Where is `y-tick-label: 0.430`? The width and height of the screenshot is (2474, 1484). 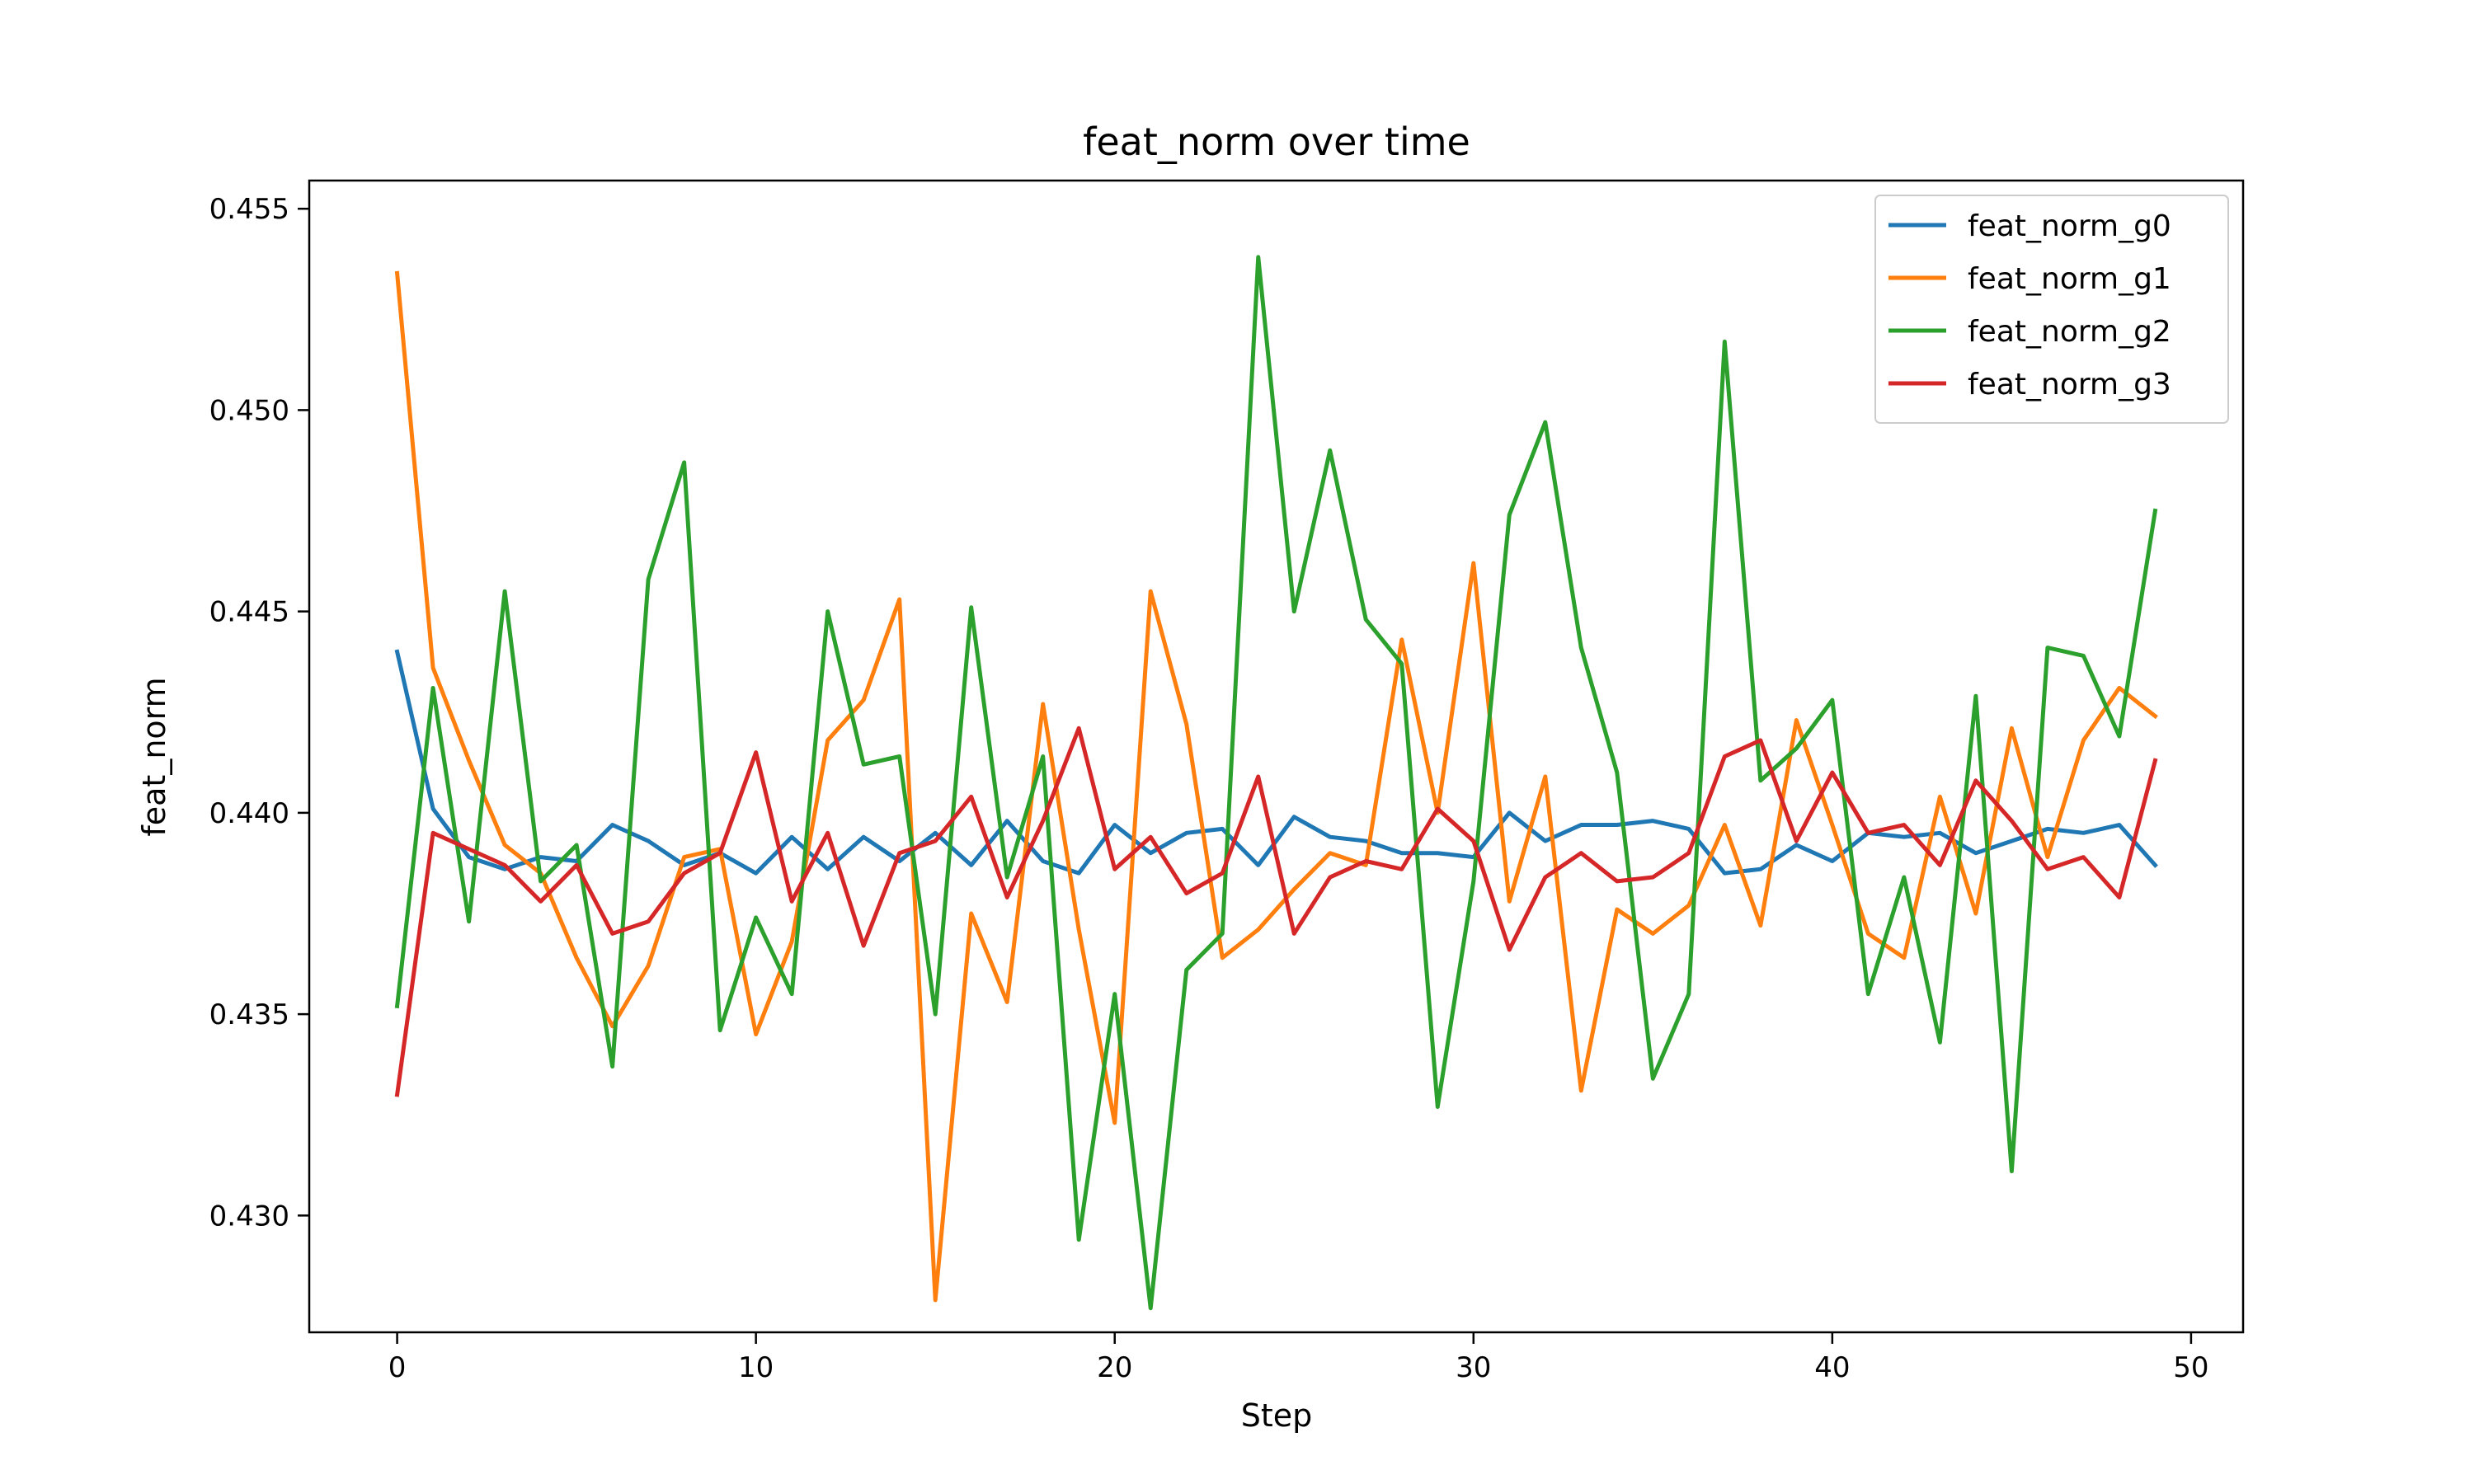
y-tick-label: 0.430 is located at coordinates (249, 1216).